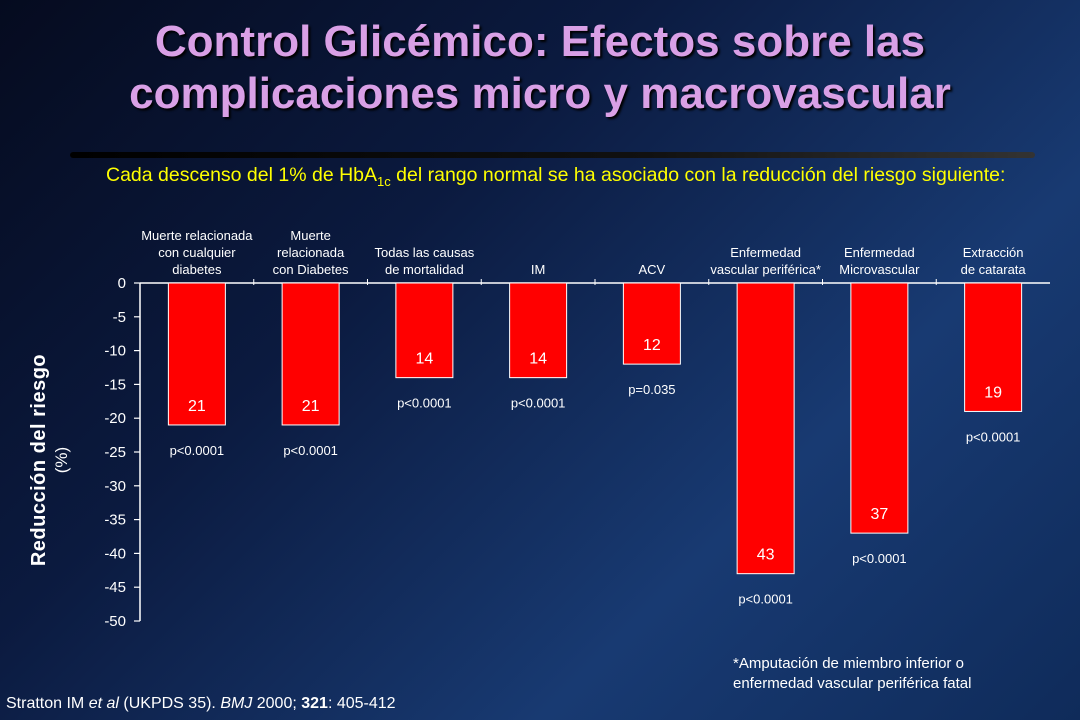  Describe the element at coordinates (425, 252) in the screenshot. I see `category-label: Todas las causas` at that location.